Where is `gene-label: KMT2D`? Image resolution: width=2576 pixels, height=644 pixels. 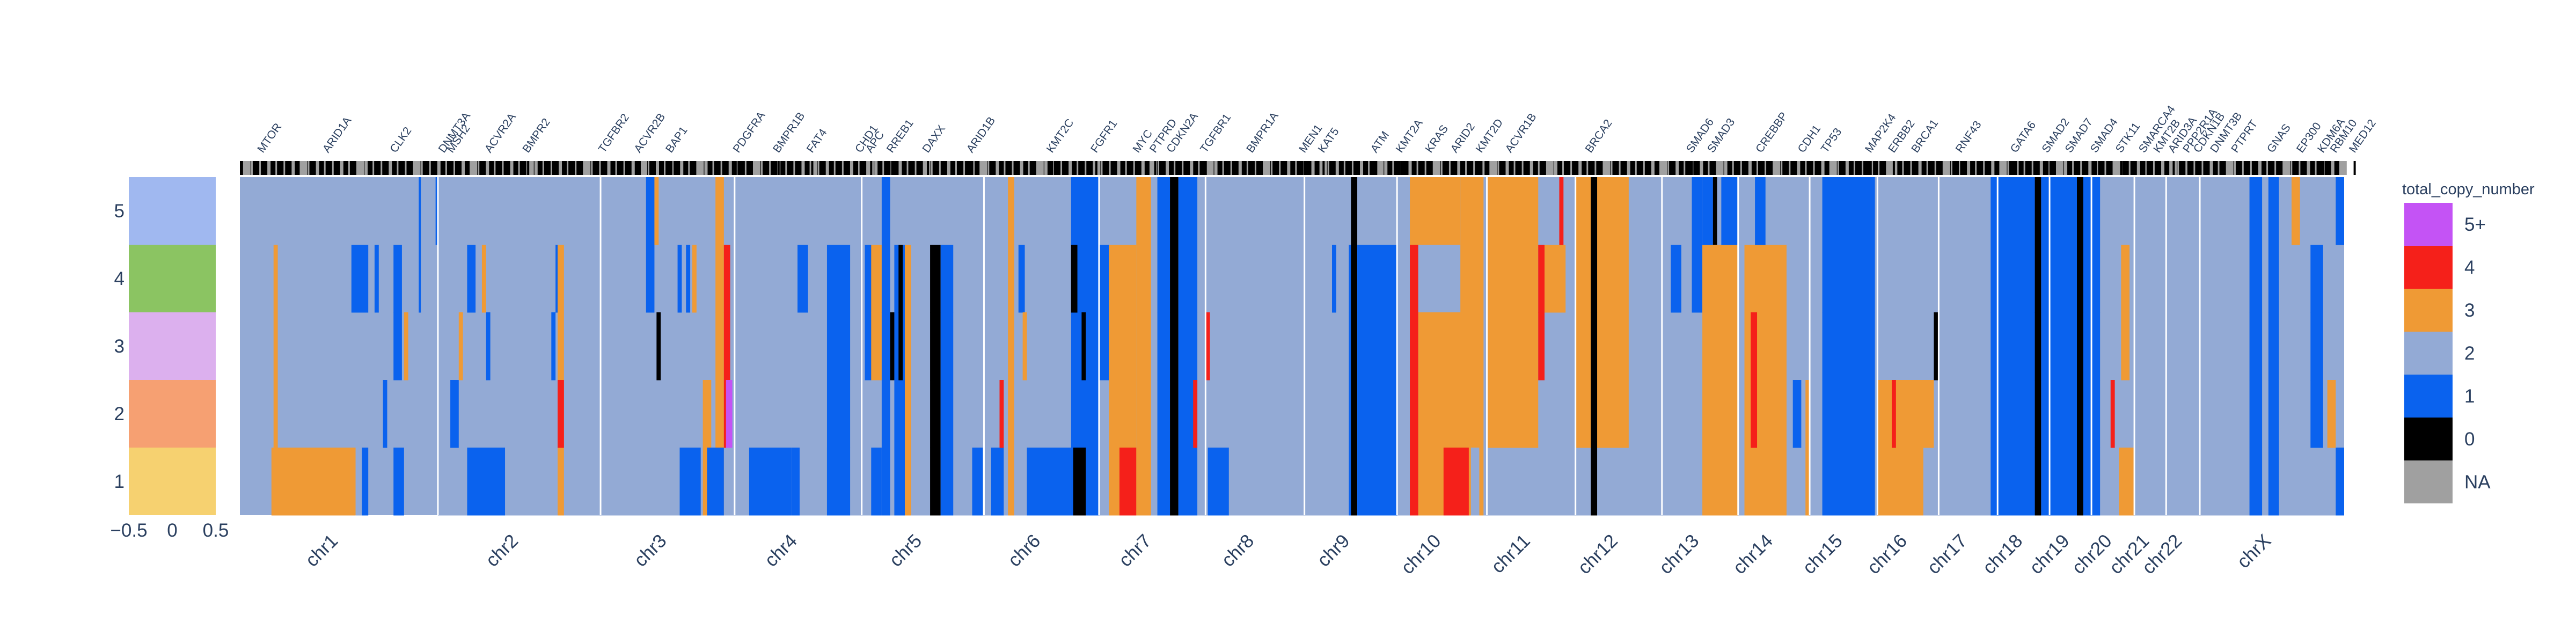
gene-label: KMT2D is located at coordinates (1490, 135).